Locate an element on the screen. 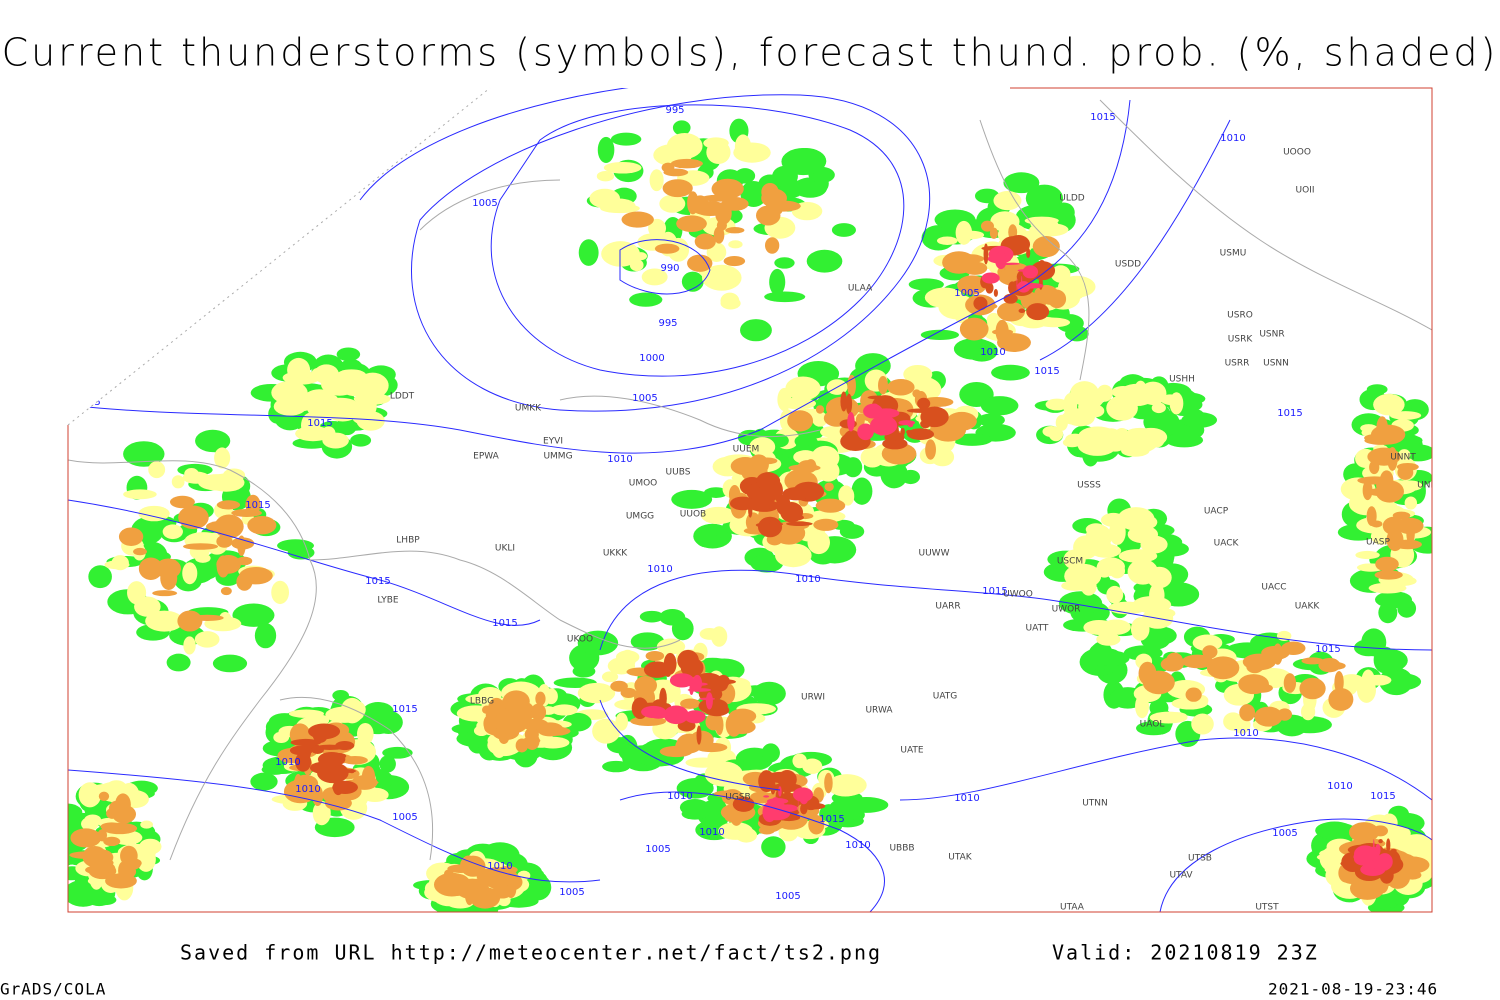 This screenshot has width=1500, height=1000. station-code: UNNT is located at coordinates (1403, 458).